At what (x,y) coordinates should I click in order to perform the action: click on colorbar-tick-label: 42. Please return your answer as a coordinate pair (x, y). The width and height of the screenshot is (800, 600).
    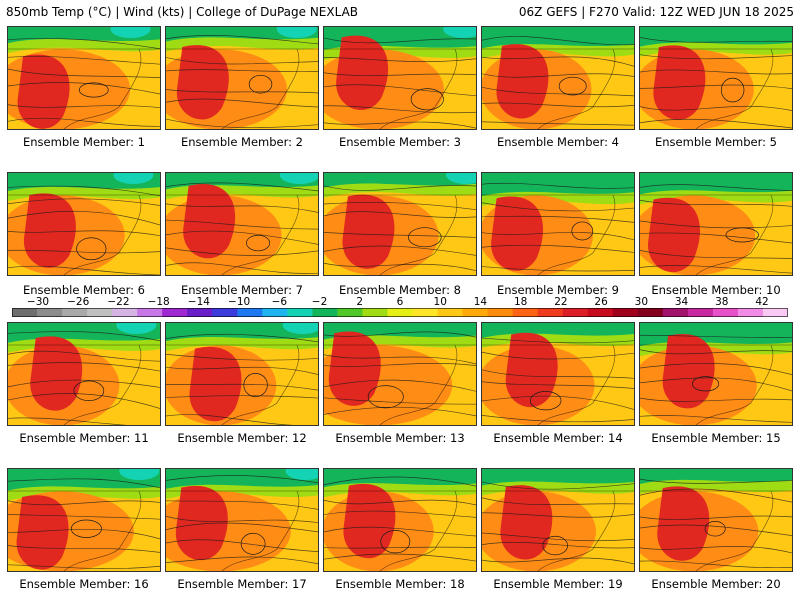
    Looking at the image, I should click on (762, 302).